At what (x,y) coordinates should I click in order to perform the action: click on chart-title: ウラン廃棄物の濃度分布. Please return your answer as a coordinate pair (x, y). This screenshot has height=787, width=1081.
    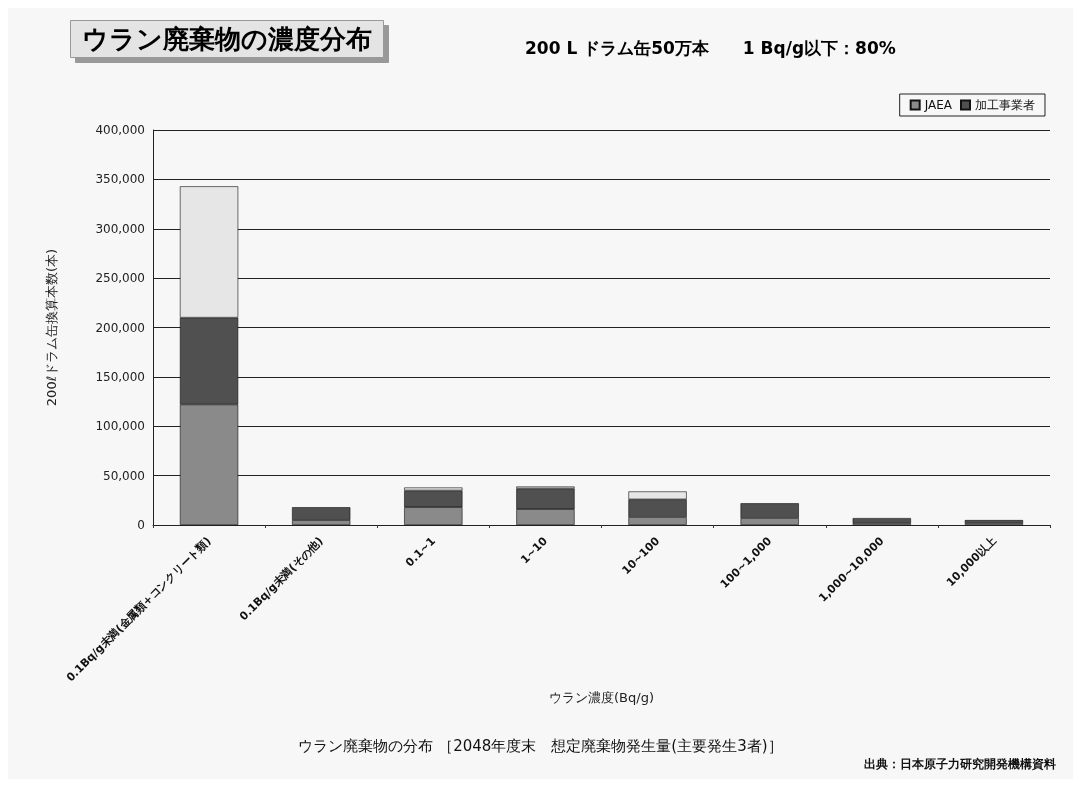
    Looking at the image, I should click on (227, 39).